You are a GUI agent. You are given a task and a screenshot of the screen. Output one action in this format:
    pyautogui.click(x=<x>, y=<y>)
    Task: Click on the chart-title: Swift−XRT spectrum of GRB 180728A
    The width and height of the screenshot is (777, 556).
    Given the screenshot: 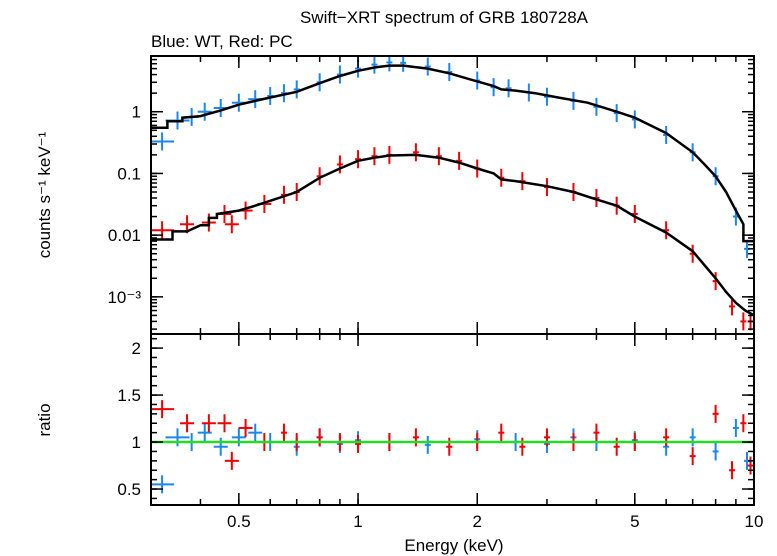 What is the action you would take?
    pyautogui.click(x=444, y=17)
    